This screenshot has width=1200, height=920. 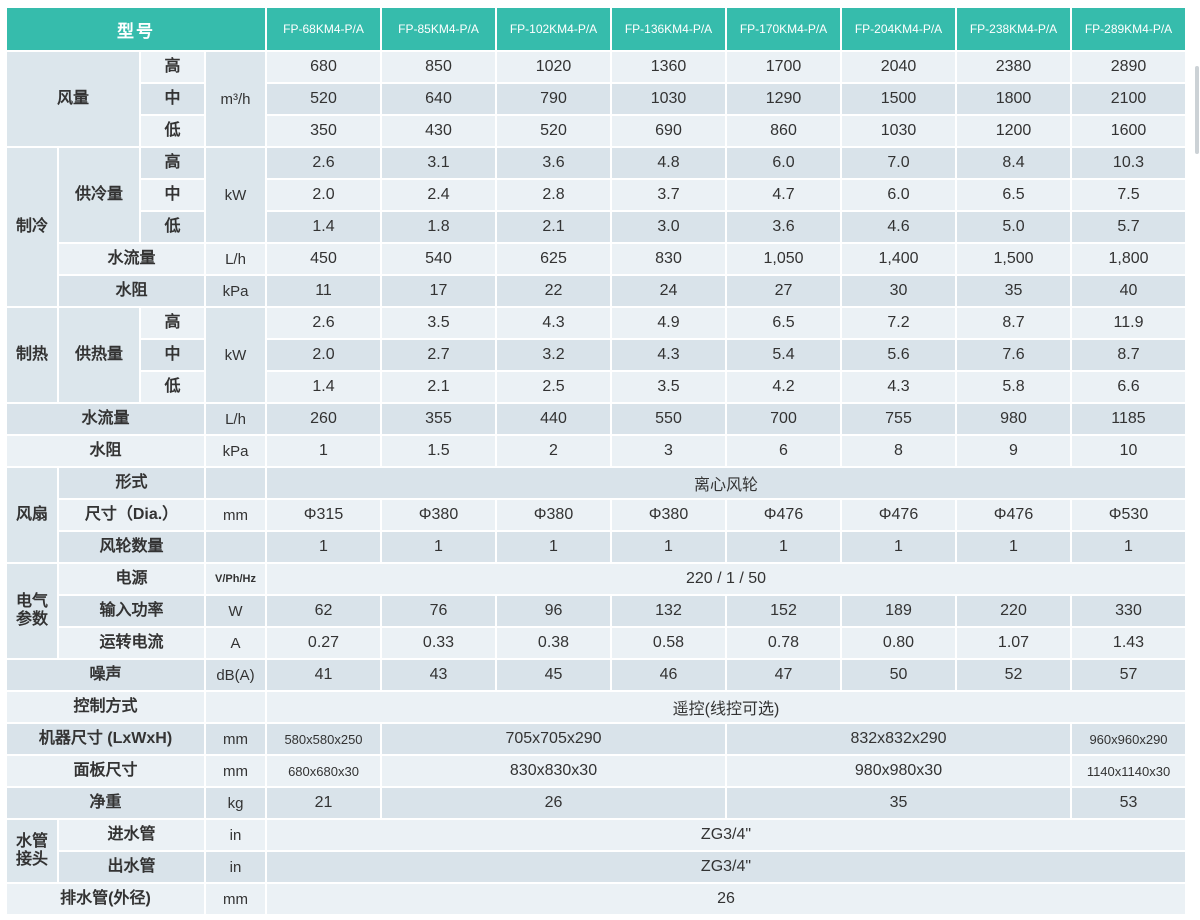 I want to click on value-cell: 3.6, so click(x=553, y=163).